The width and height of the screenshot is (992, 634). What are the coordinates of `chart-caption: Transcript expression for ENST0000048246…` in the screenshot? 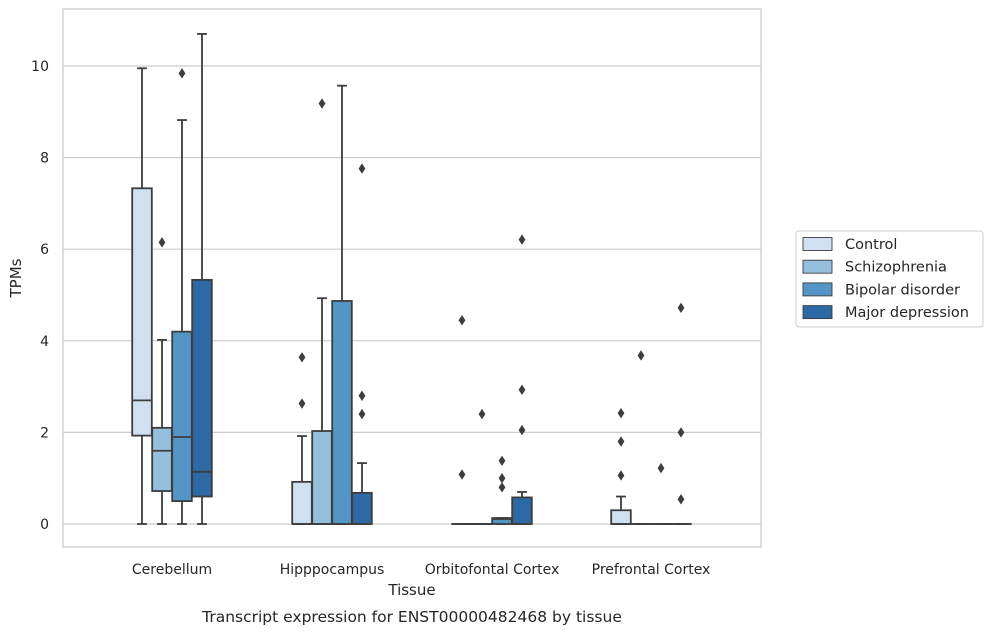 It's located at (411, 617).